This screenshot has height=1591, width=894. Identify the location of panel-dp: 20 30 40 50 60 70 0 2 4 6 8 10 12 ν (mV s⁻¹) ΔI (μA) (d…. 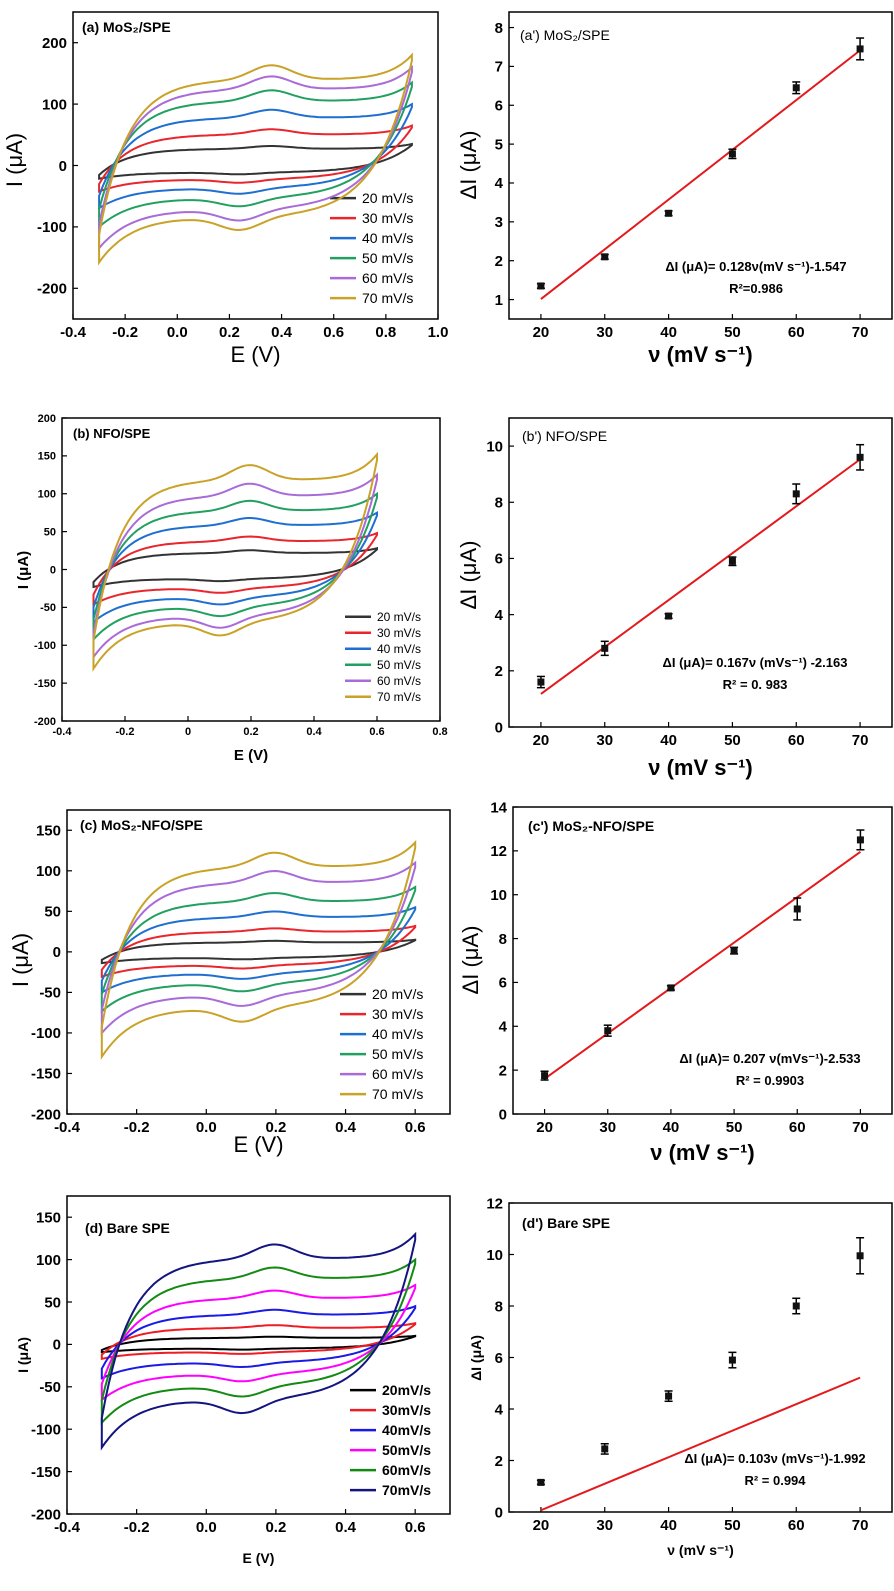
(680, 1376).